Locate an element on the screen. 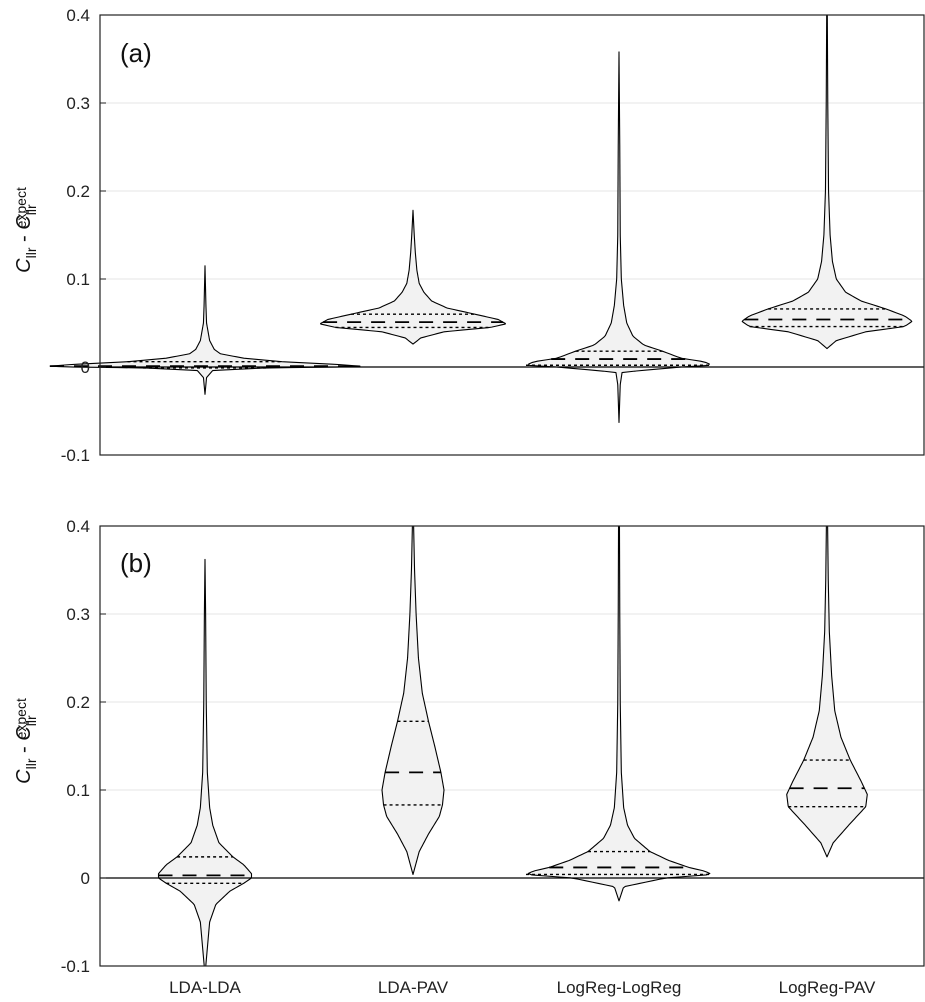 The image size is (925, 1002). xtick-label: LogReg-PAV is located at coordinates (827, 987).